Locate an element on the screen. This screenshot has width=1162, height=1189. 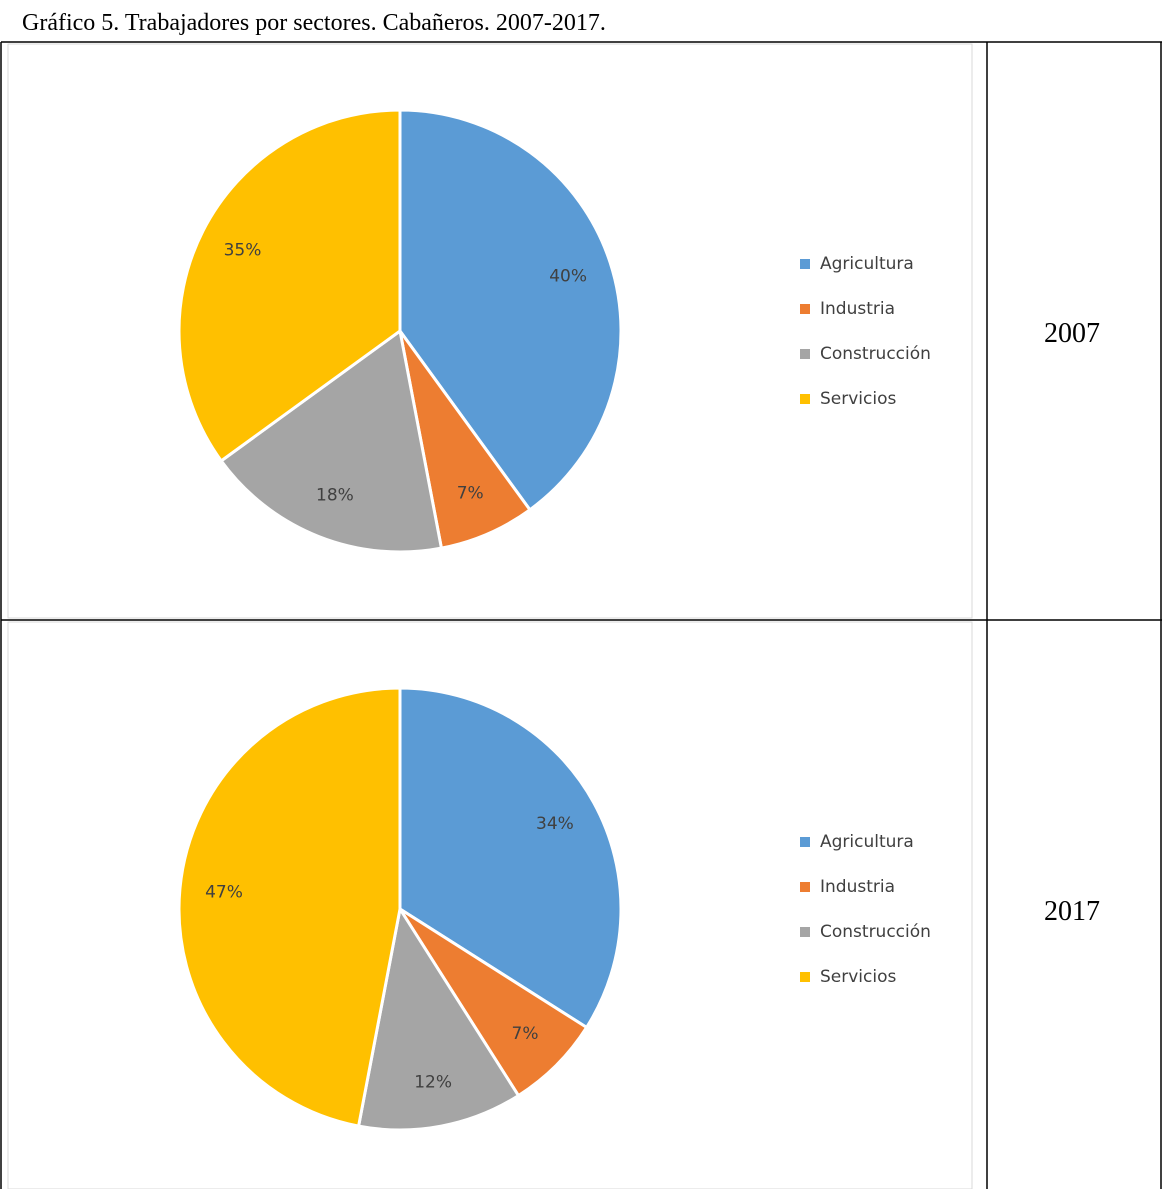
data-label: 12% is located at coordinates (433, 1083).